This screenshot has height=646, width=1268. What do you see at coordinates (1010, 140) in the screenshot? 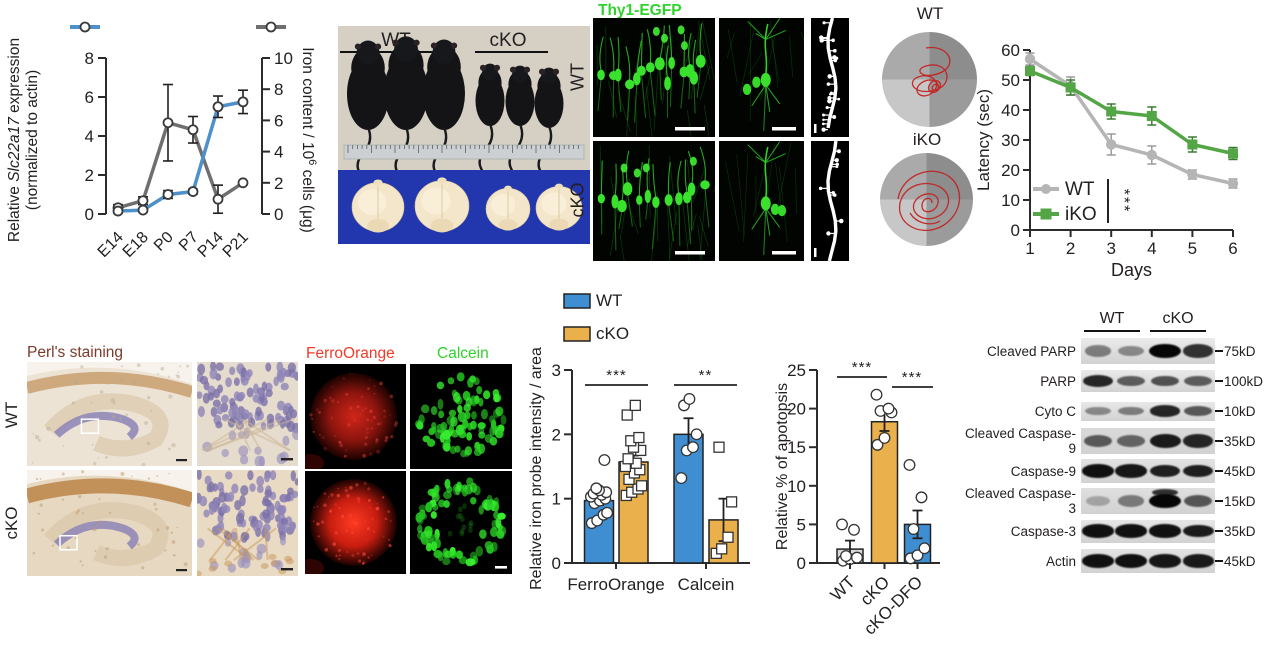
I see `svg-text: 30` at bounding box center [1010, 140].